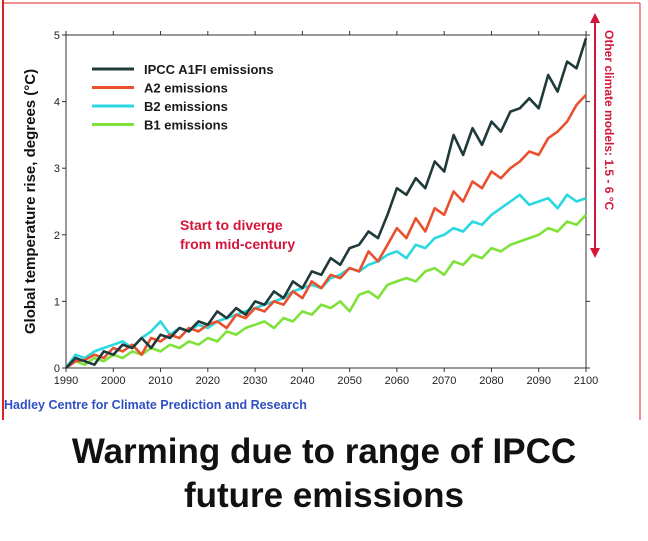  I want to click on x-tick-label: 2100, so click(586, 381).